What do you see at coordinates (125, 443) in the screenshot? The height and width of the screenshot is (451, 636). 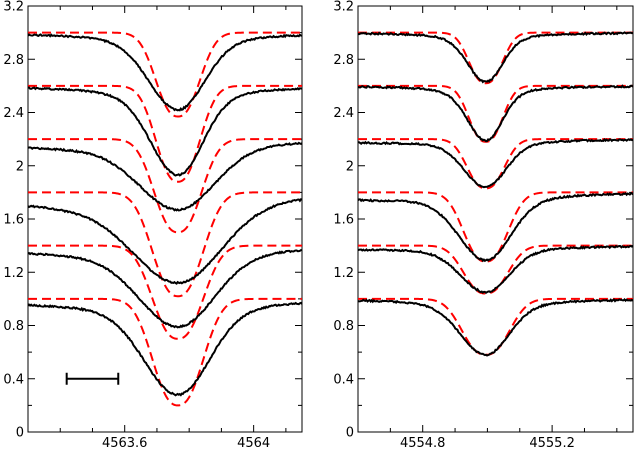 I see `x-tick-label: 4563.6` at bounding box center [125, 443].